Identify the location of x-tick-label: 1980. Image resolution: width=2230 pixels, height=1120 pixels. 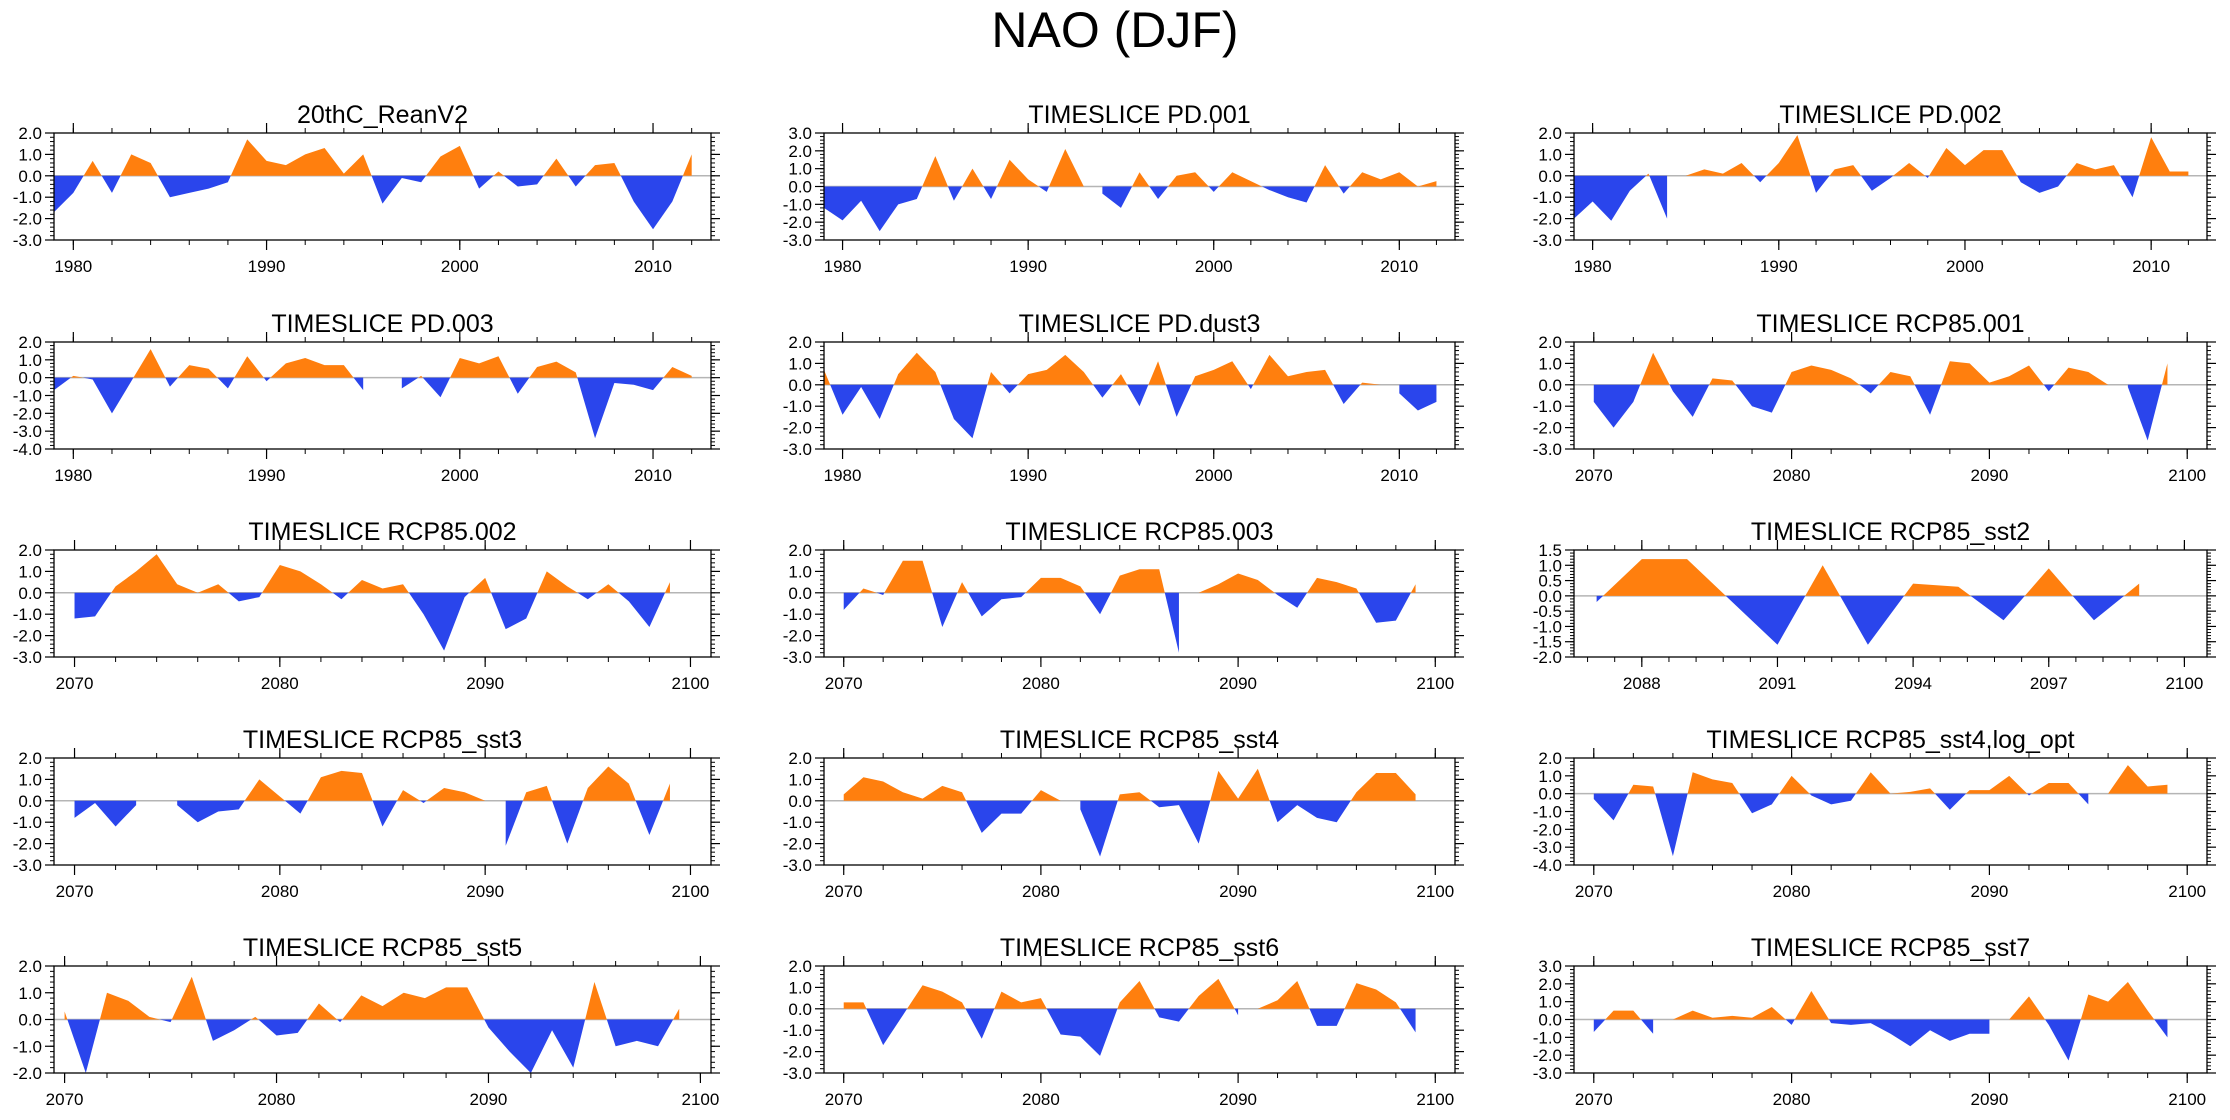
(1593, 266).